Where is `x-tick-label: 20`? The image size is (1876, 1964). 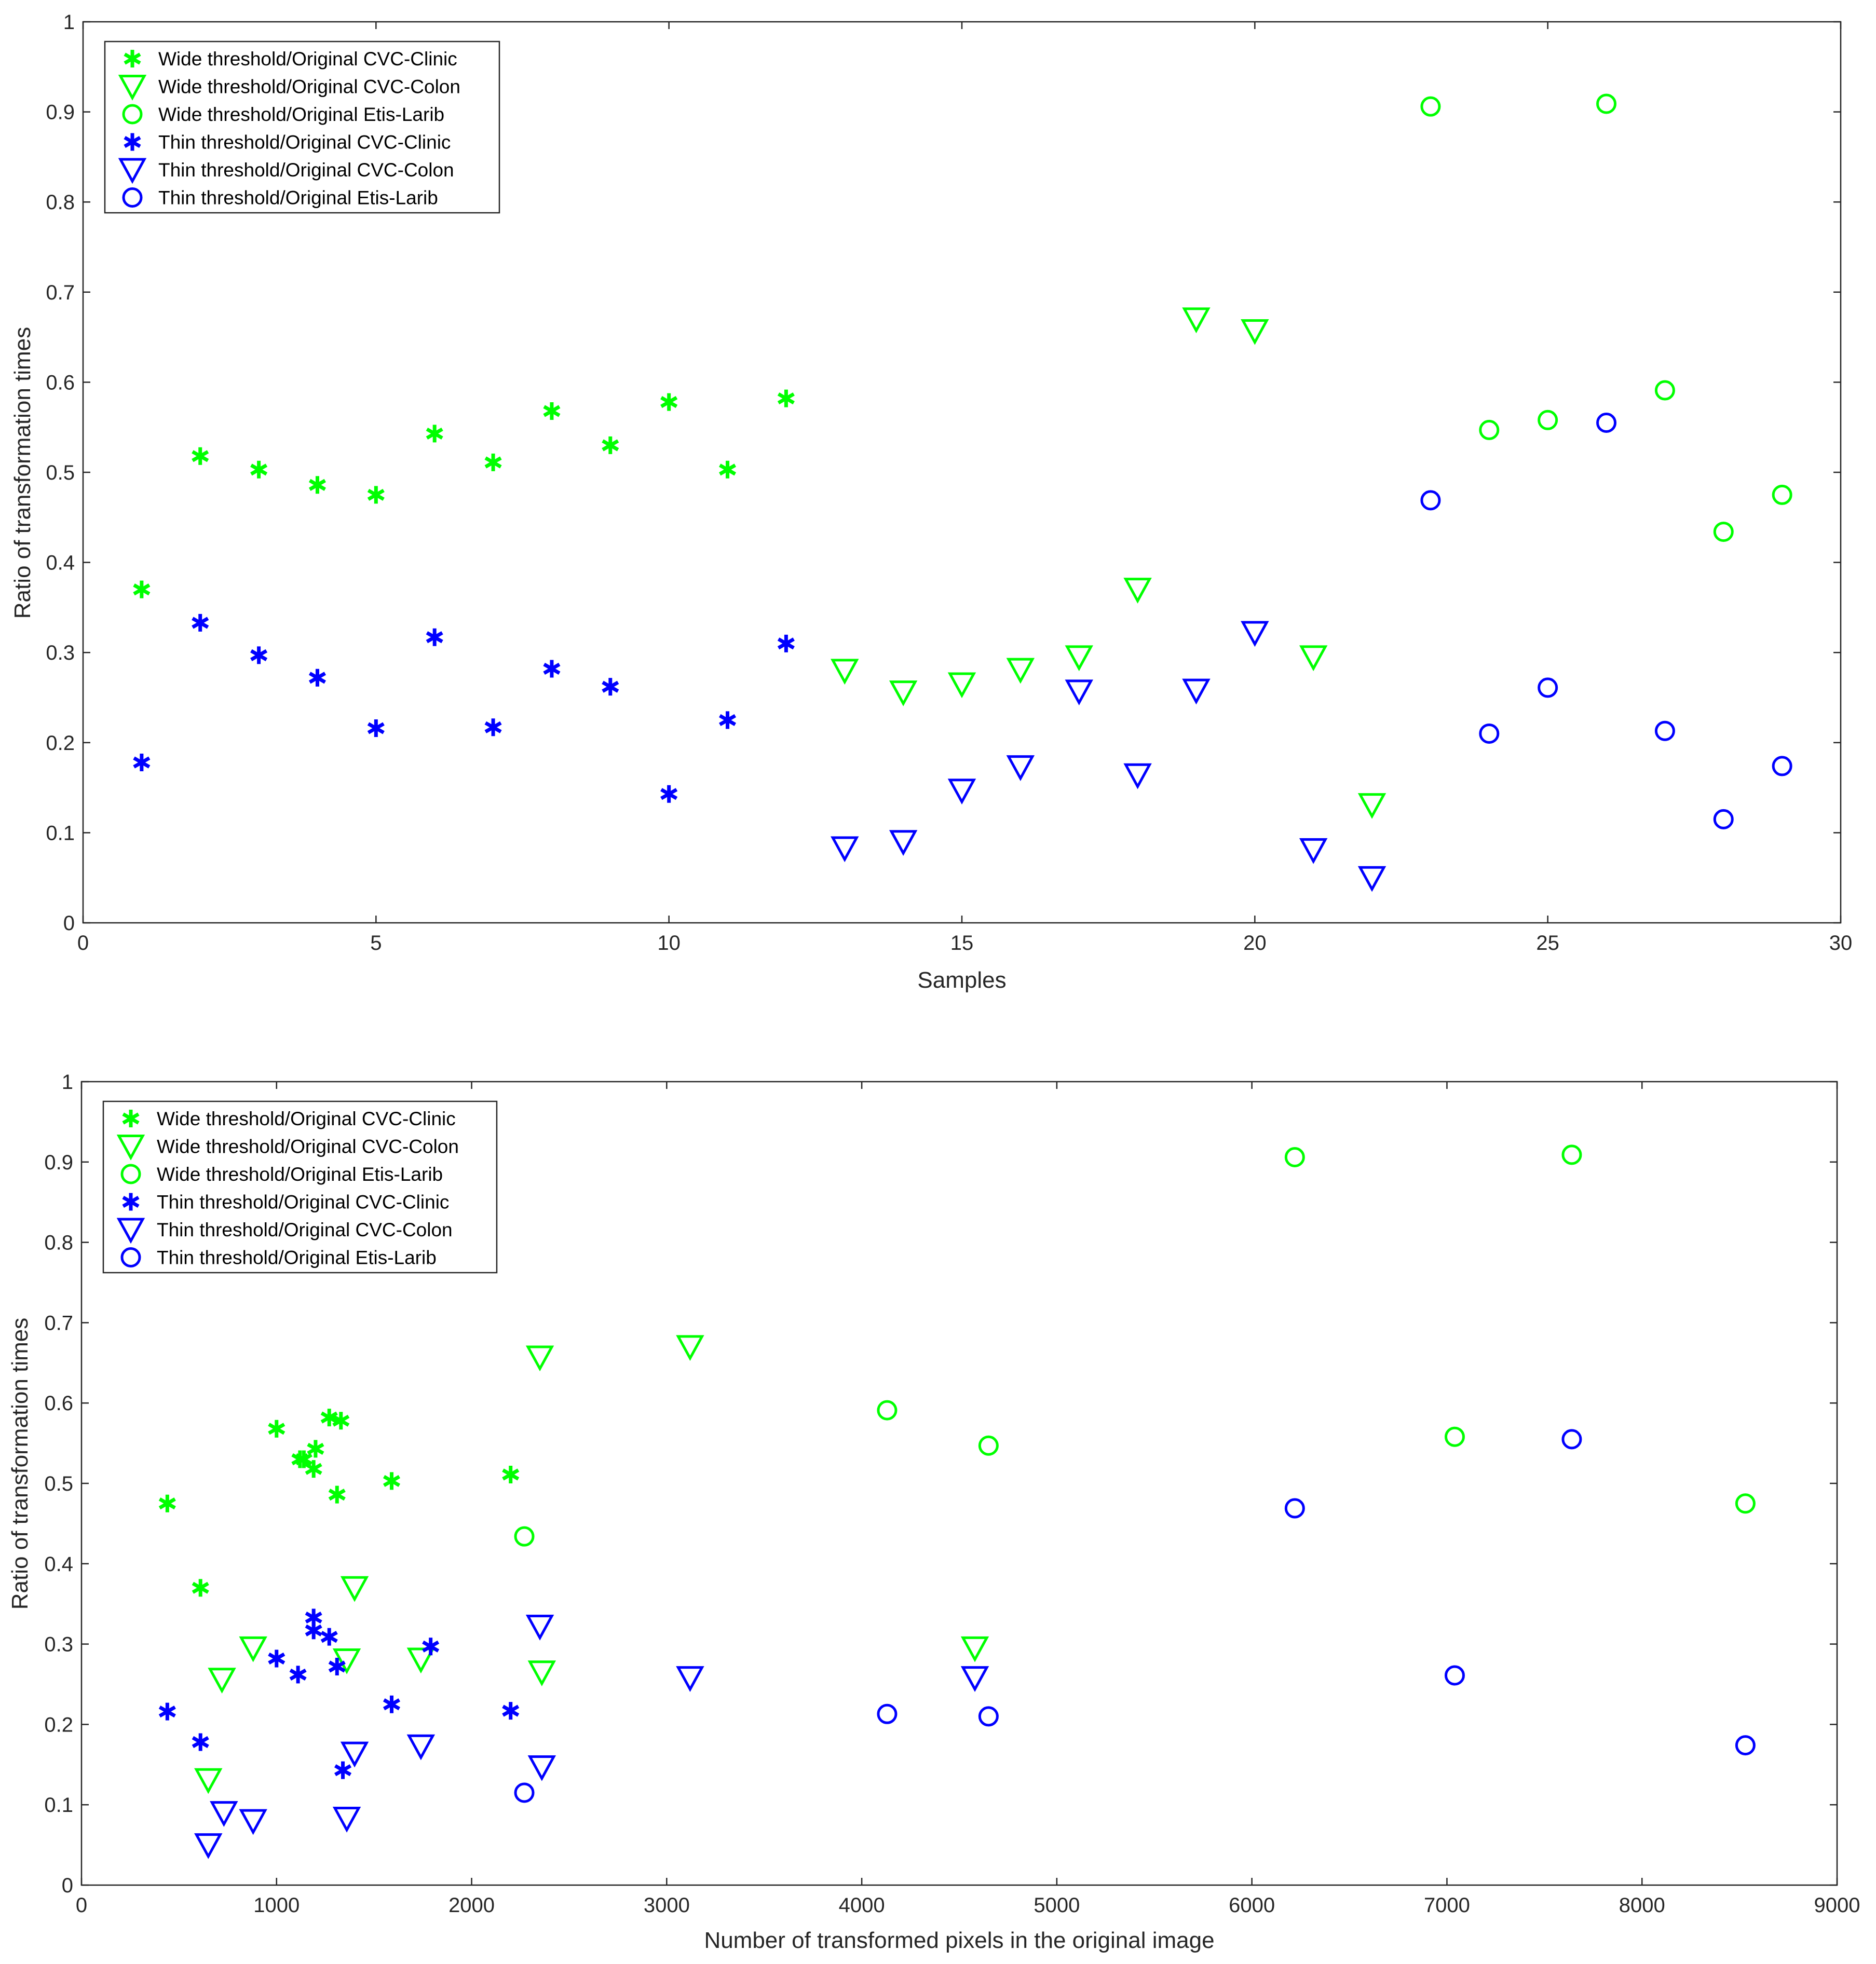
x-tick-label: 20 is located at coordinates (1255, 943).